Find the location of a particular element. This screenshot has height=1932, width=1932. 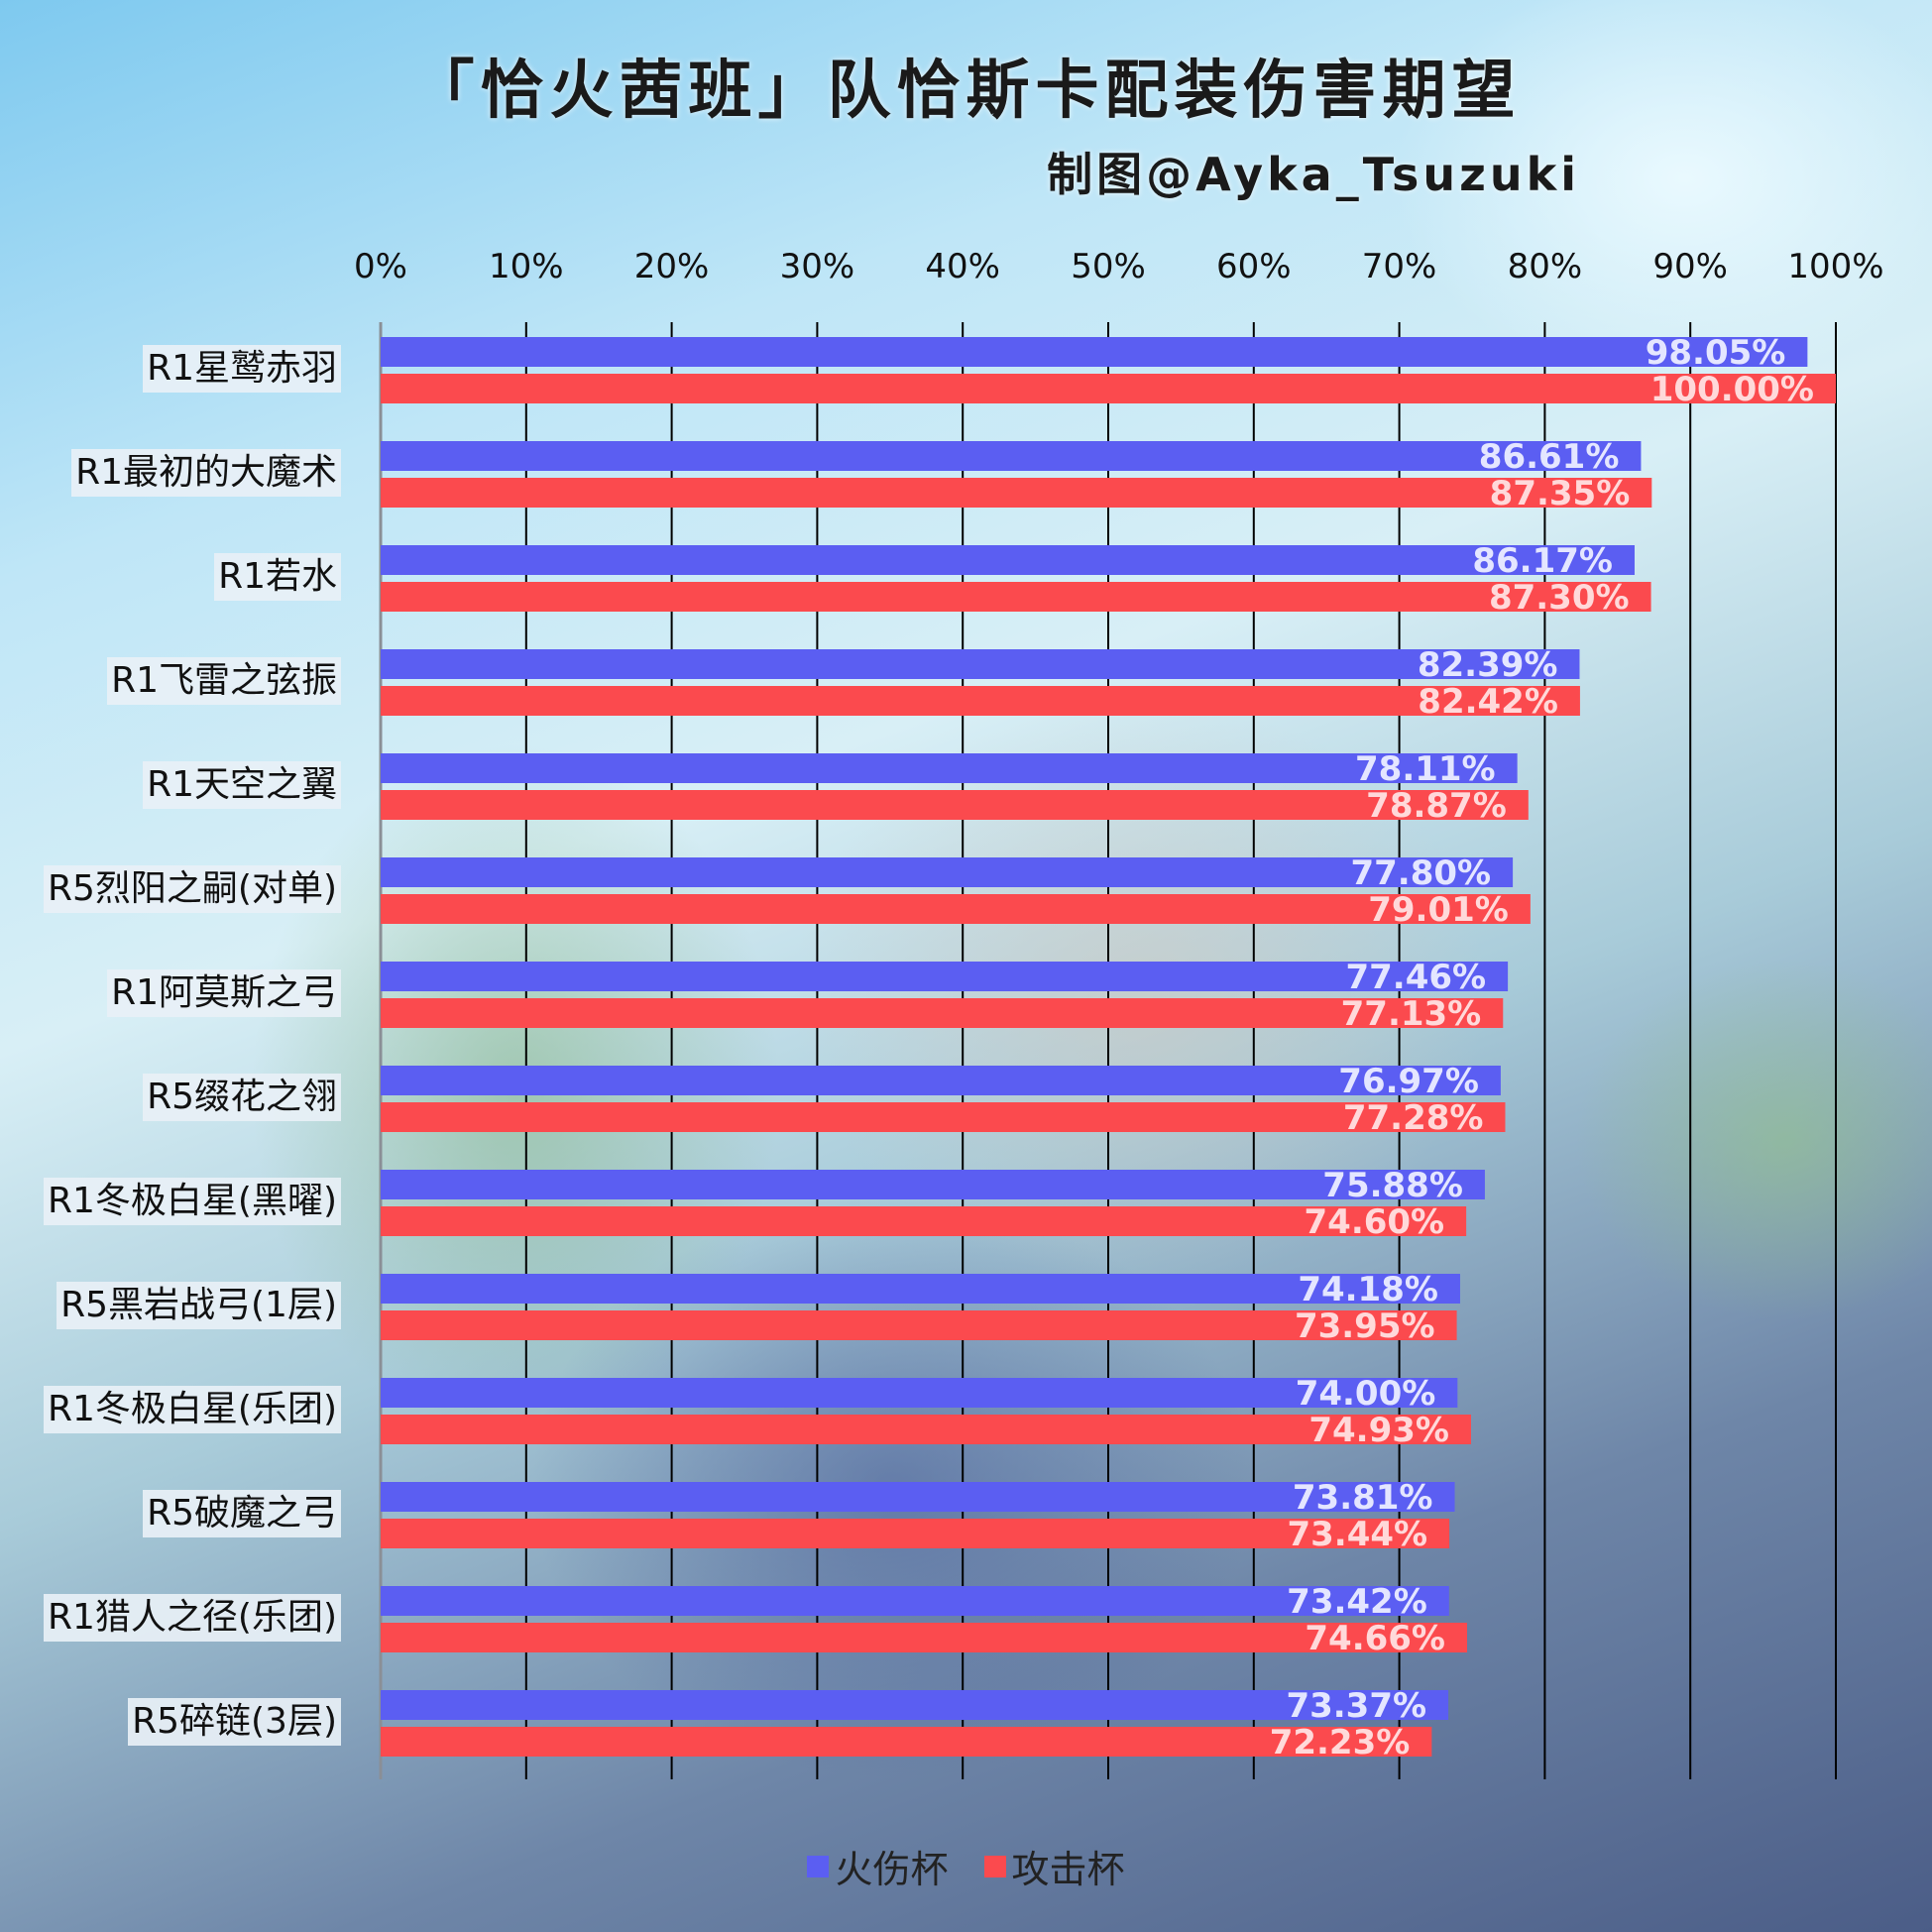

legend-label-fire: 火伤杯 is located at coordinates (892, 1869).